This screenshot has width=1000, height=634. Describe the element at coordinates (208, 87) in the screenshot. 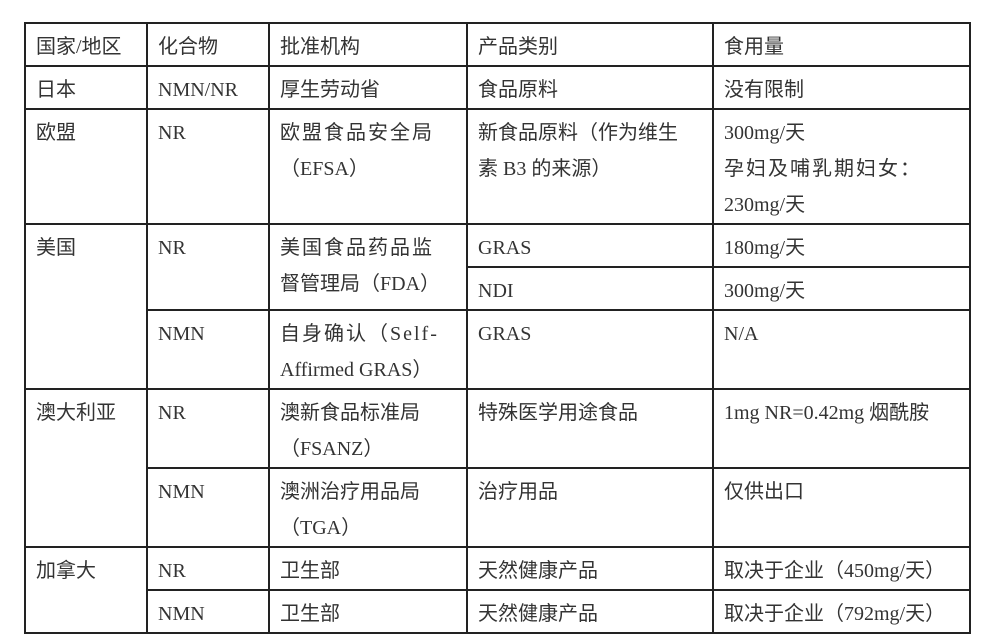

I see `compound-cell: NMN/NR` at that location.